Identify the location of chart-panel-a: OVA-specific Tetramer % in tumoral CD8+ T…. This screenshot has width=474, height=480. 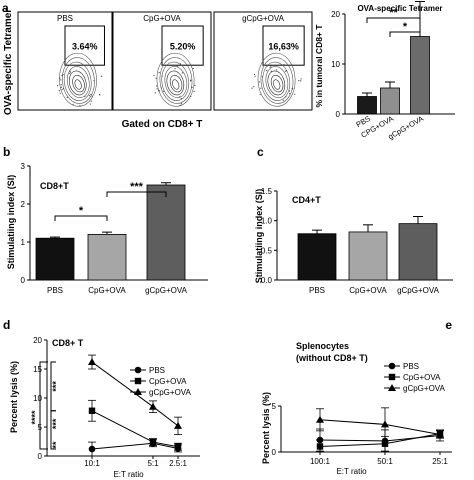
(384, 71).